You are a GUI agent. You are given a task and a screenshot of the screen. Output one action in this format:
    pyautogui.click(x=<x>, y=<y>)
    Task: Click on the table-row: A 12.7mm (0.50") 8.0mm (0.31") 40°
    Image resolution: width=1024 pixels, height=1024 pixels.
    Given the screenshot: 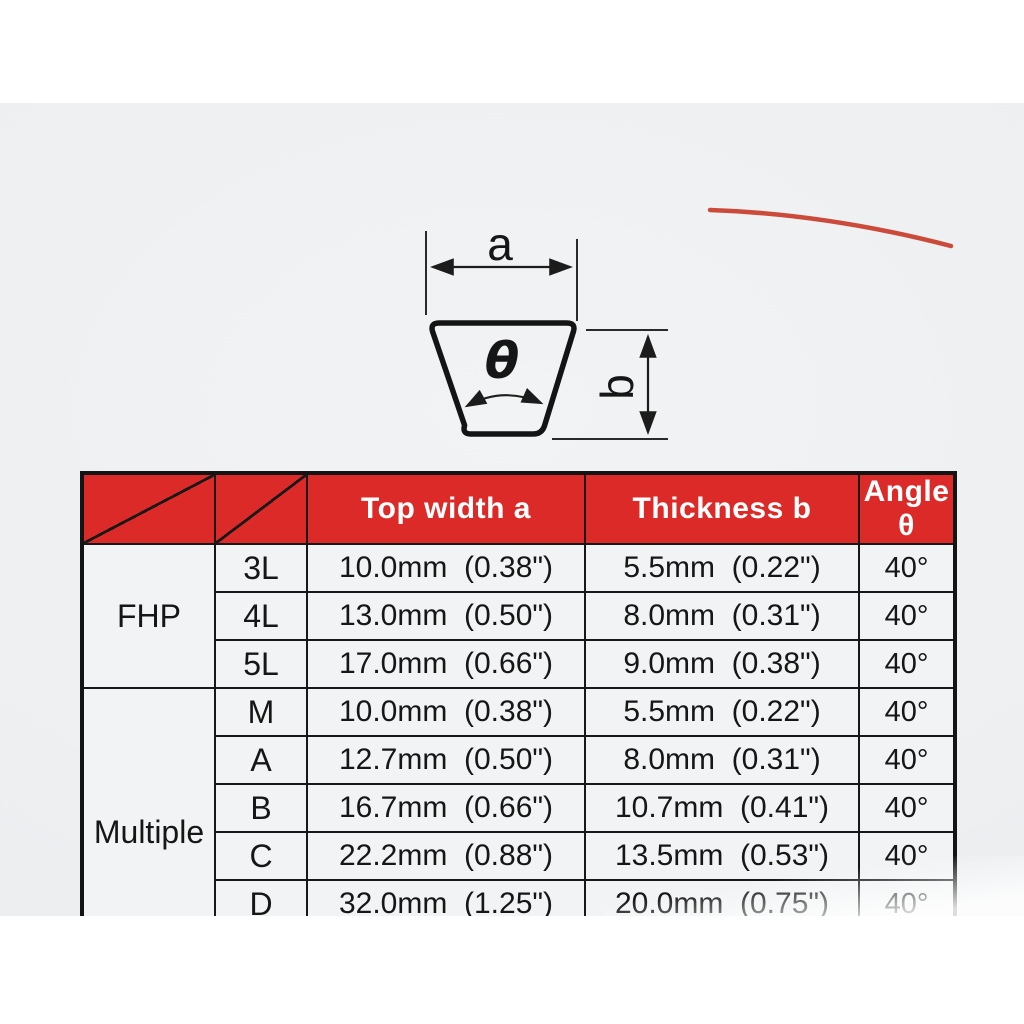 What is the action you would take?
    pyautogui.click(x=519, y=760)
    